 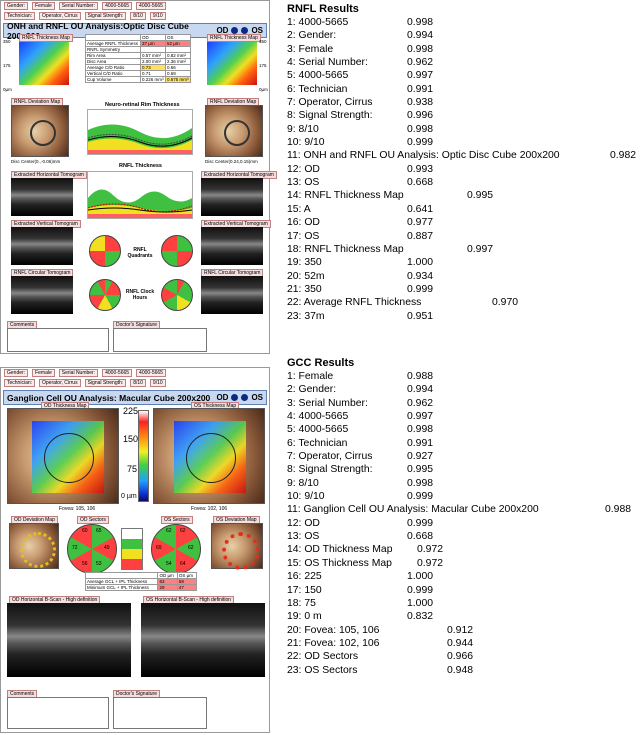 I want to click on gcc-result-row: 12: OD 0.999, so click(x=462, y=523).